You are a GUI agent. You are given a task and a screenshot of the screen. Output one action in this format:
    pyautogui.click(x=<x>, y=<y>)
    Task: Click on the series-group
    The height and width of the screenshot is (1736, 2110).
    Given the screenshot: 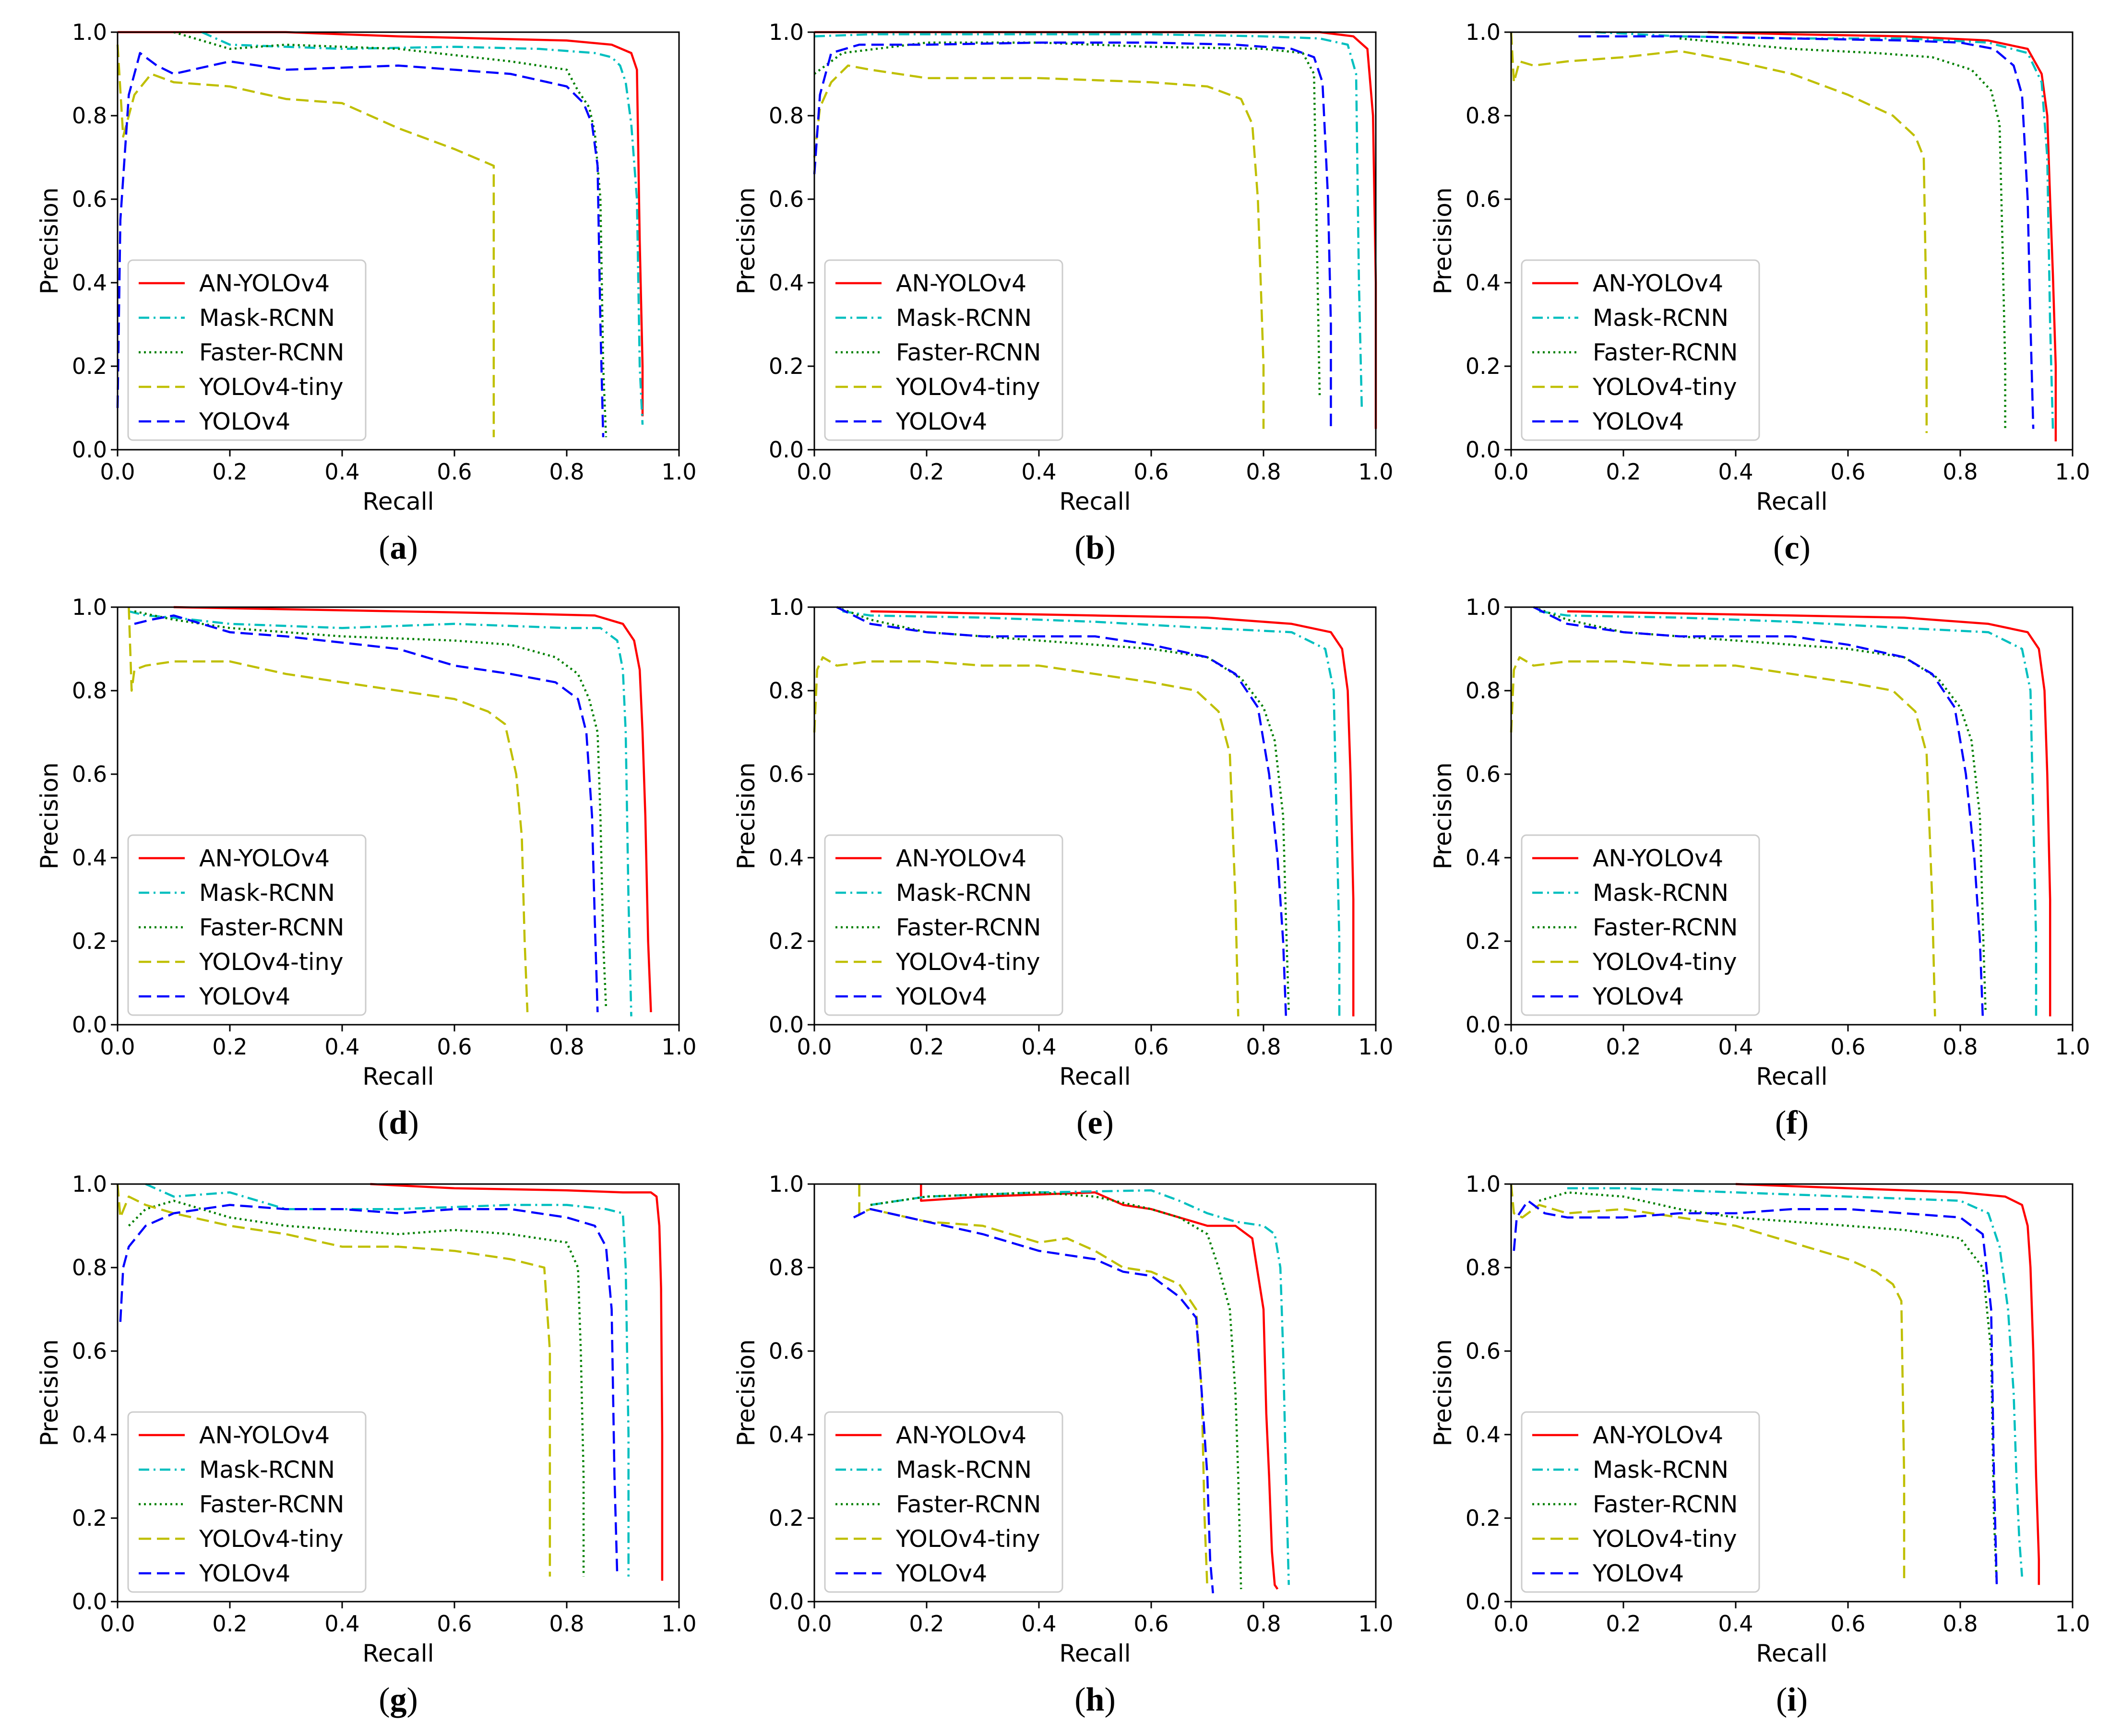 What is the action you would take?
    pyautogui.click(x=1084, y=811)
    